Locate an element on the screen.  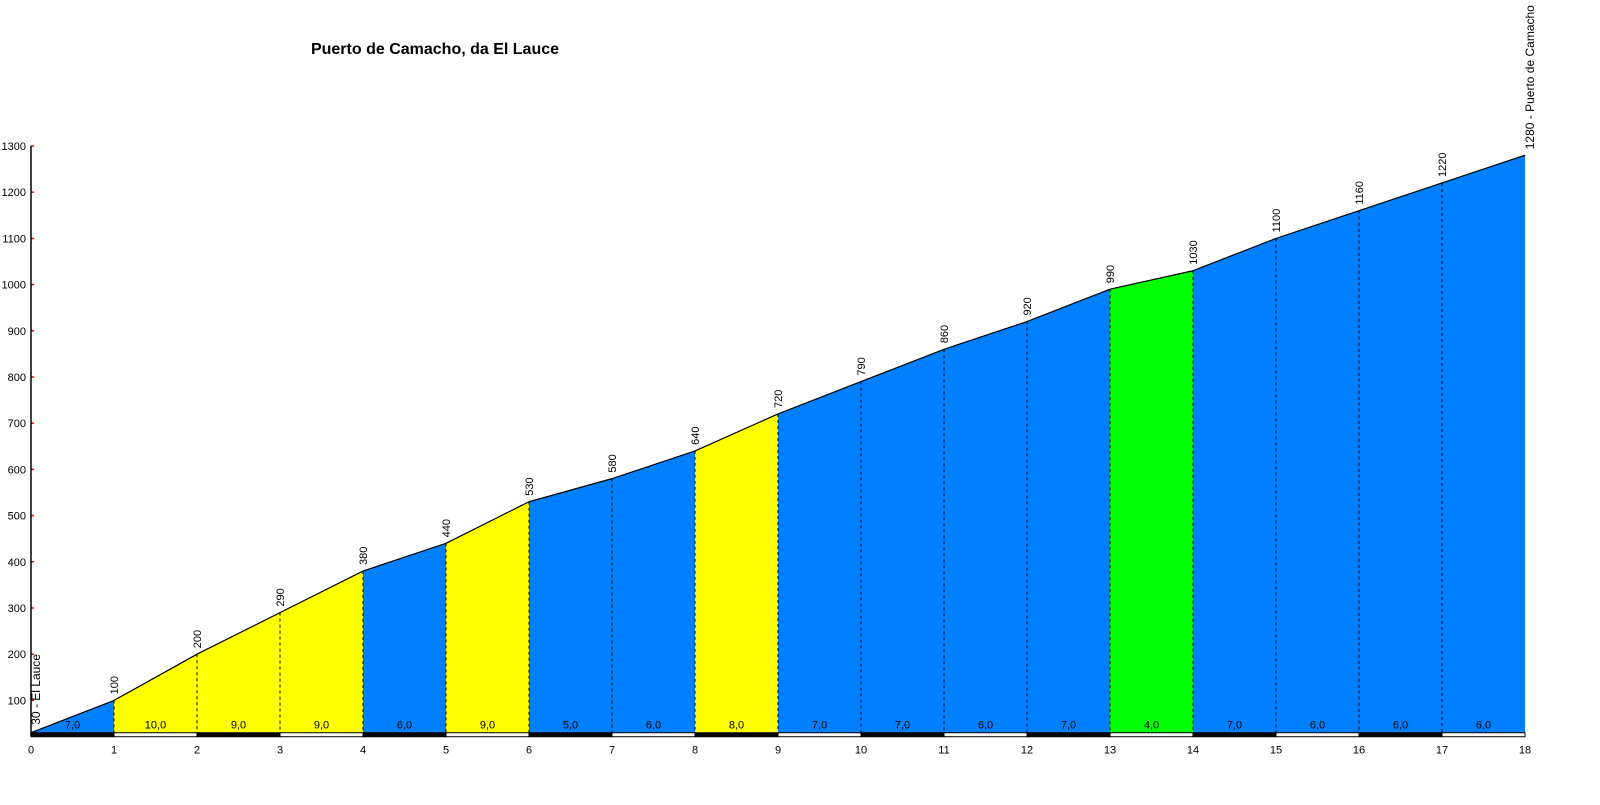
elevation-label: 440 is located at coordinates (447, 528).